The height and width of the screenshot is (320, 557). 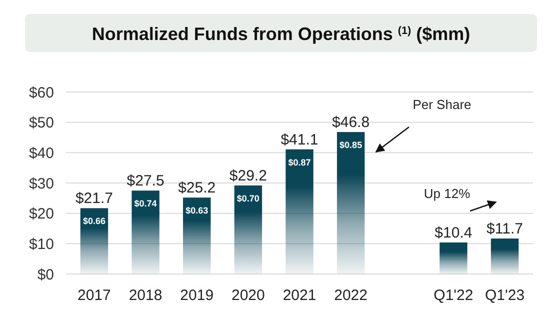 What do you see at coordinates (197, 295) in the screenshot?
I see `x-tick-label: 2019` at bounding box center [197, 295].